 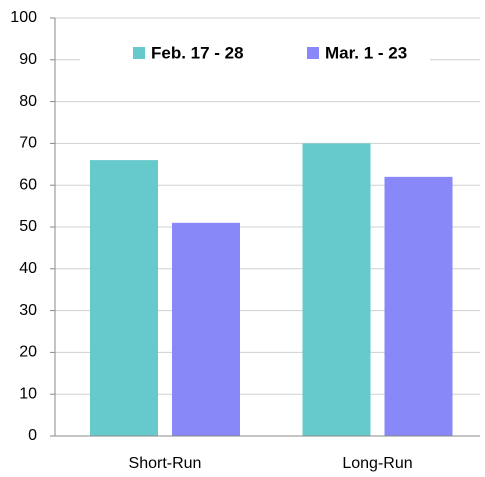 I want to click on y-tick-label: 60, so click(x=28, y=184).